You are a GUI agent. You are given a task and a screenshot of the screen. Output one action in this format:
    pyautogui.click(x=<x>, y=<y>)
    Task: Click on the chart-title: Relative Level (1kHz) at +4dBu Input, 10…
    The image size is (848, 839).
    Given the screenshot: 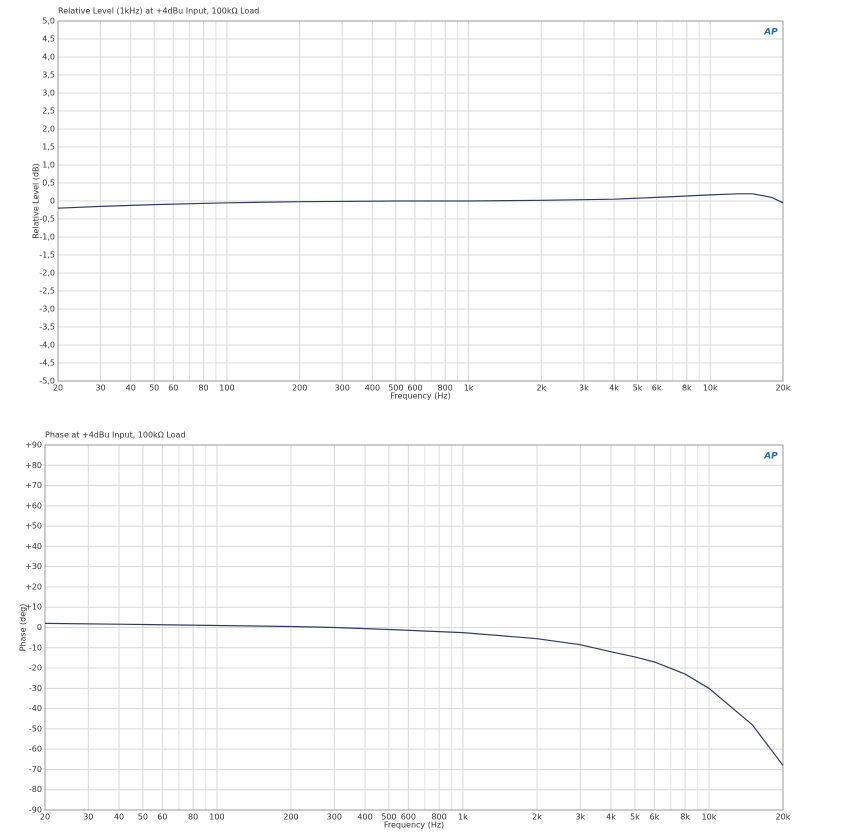 What is the action you would take?
    pyautogui.click(x=158, y=11)
    